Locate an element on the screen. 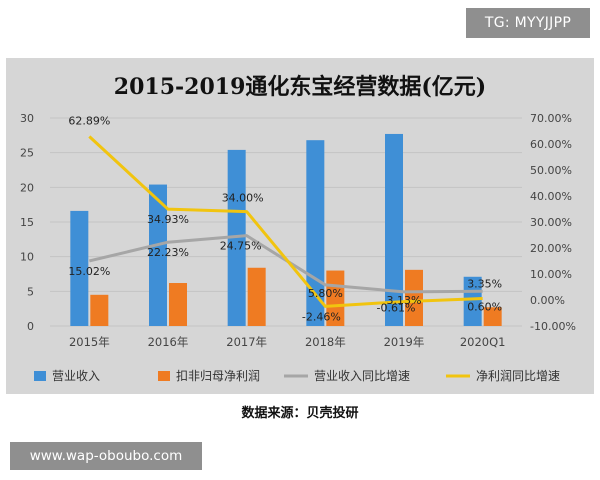  x-tick-label: 2017年 is located at coordinates (246, 342).